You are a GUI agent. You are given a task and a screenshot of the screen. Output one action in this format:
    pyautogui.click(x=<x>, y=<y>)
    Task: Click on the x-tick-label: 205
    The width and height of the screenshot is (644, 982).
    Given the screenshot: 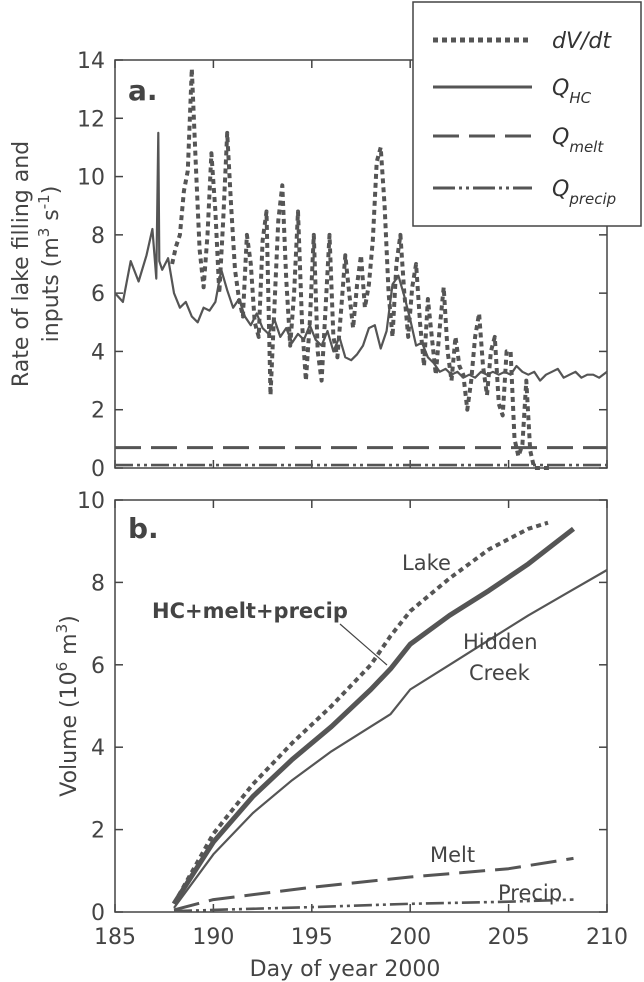 What is the action you would take?
    pyautogui.click(x=509, y=937)
    